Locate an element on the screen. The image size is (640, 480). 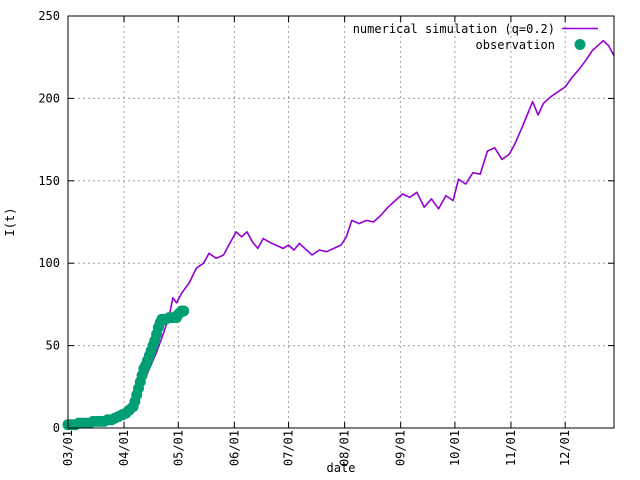
x-tick-label: 10/01 is located at coordinates (455, 448).